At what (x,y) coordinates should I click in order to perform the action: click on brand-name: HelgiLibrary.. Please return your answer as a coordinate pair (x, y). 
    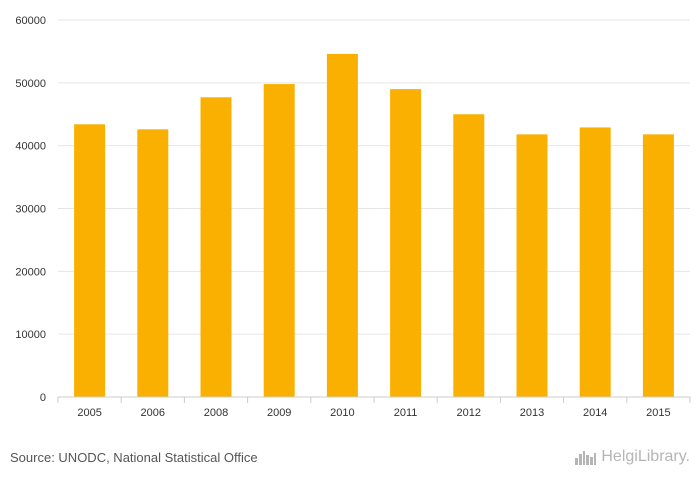
    Looking at the image, I should click on (645, 456).